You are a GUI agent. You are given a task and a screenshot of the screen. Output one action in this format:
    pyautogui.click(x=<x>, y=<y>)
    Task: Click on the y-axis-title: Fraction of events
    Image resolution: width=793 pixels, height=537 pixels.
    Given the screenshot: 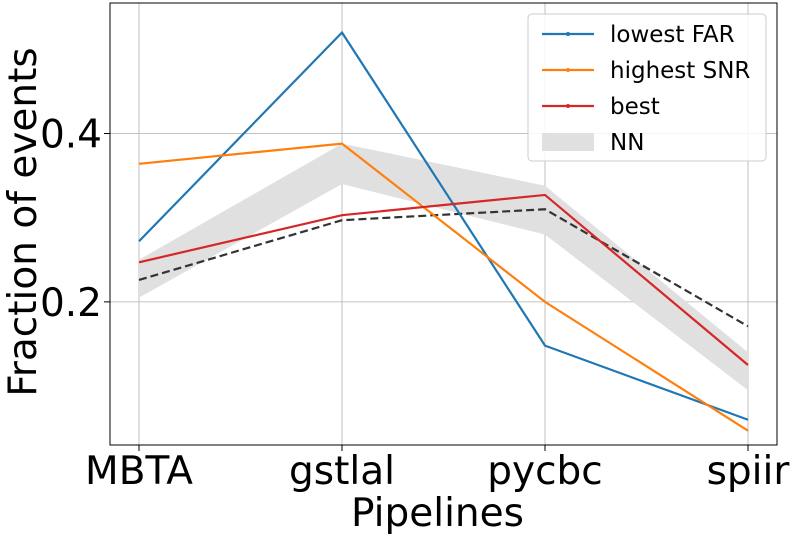 What is the action you would take?
    pyautogui.click(x=23, y=221)
    